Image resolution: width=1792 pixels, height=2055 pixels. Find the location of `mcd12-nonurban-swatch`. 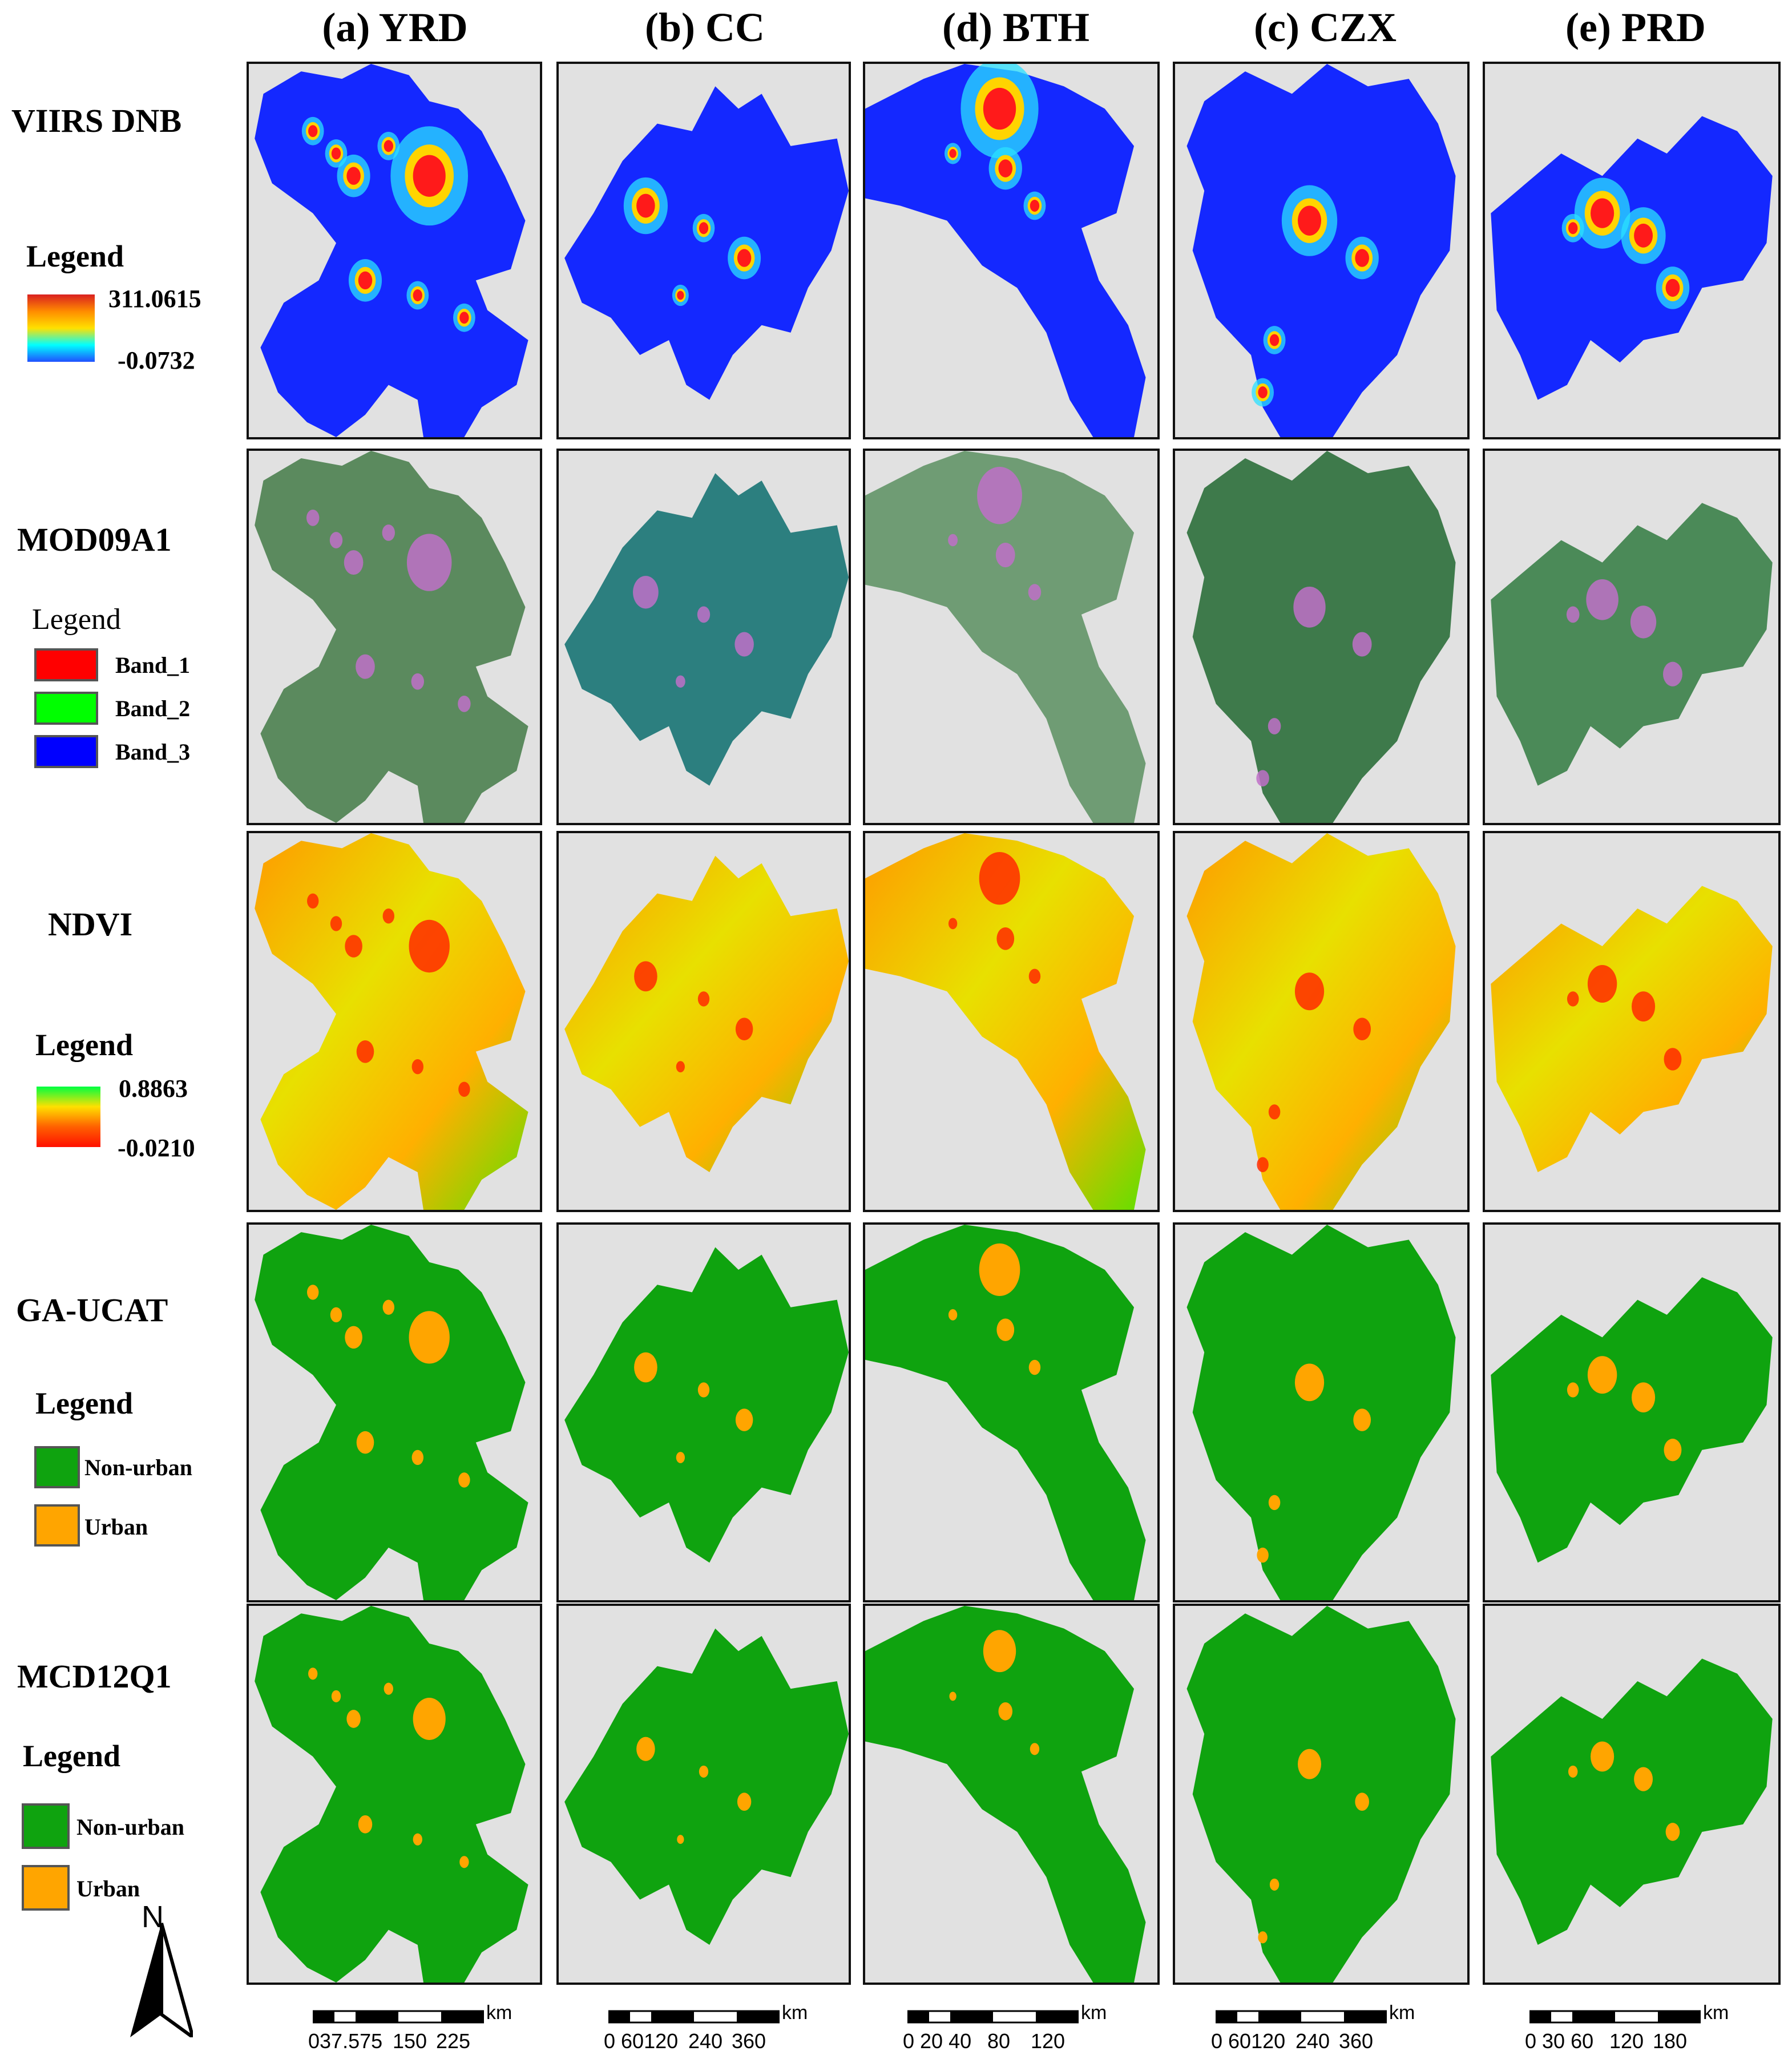

mcd12-nonurban-swatch is located at coordinates (46, 1826).